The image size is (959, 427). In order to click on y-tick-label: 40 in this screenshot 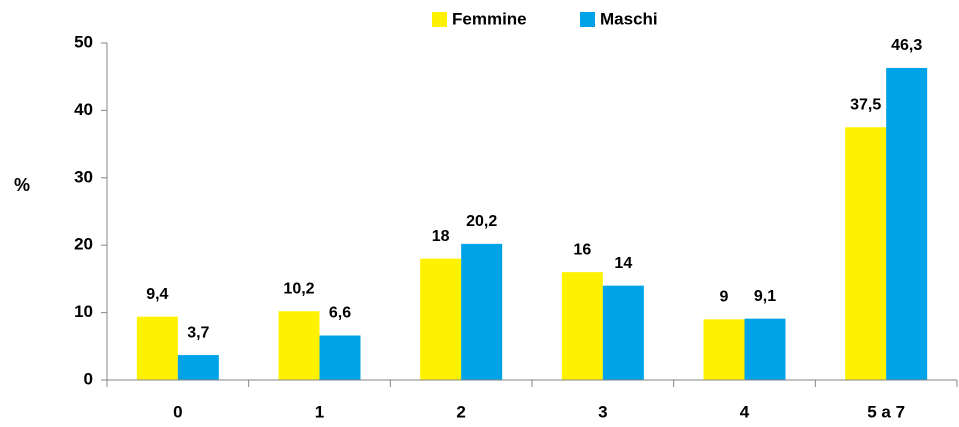, I will do `click(83, 109)`.